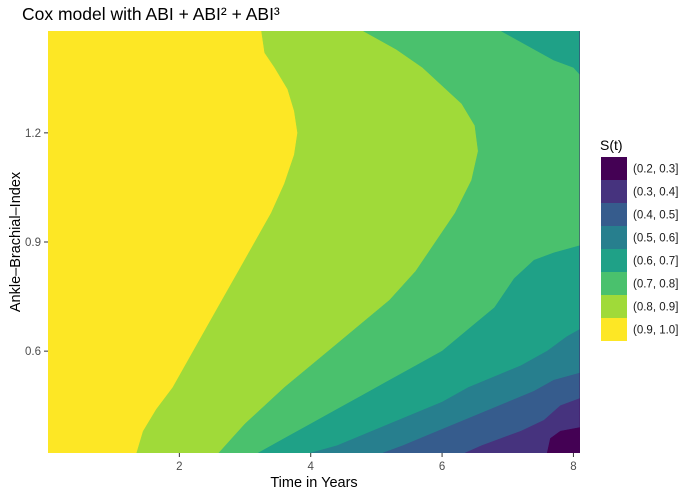 This screenshot has width=698, height=503. What do you see at coordinates (522, 242) in the screenshot?
I see `contour-band-0.3-0.4` at bounding box center [522, 242].